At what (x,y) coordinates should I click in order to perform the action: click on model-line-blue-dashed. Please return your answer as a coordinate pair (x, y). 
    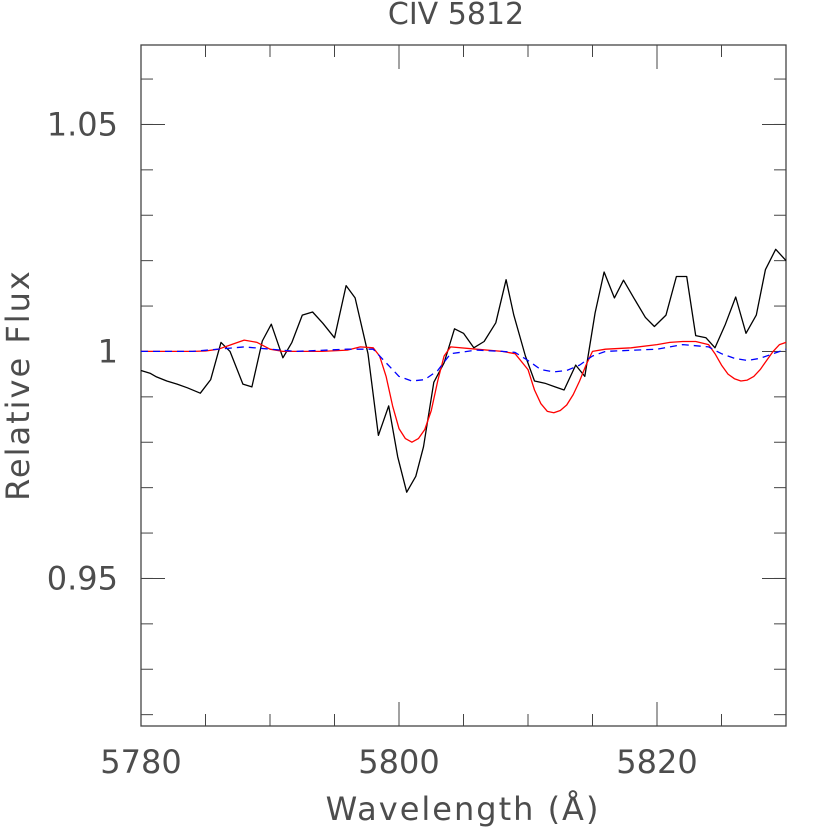
    Looking at the image, I should click on (464, 362).